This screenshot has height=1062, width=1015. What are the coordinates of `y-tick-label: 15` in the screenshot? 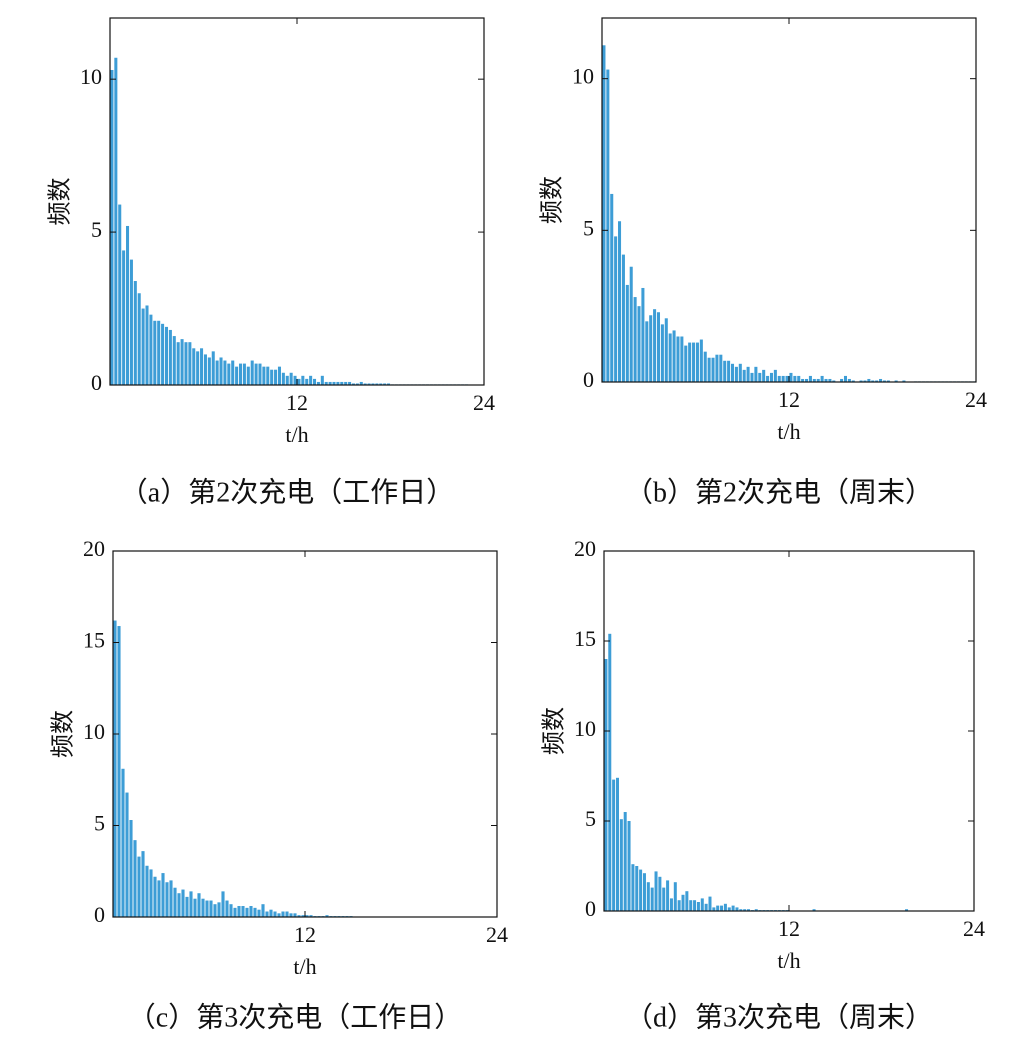 It's located at (585, 638).